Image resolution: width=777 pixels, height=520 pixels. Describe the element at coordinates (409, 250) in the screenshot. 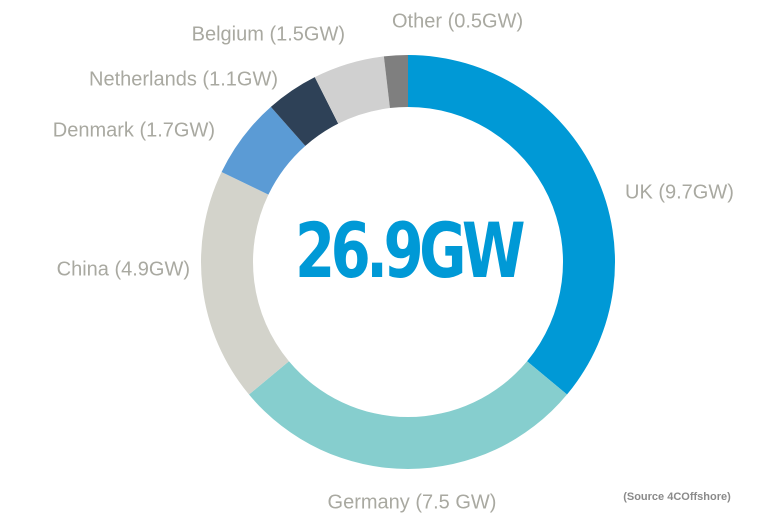

I see `center-label: 26.9GW` at that location.